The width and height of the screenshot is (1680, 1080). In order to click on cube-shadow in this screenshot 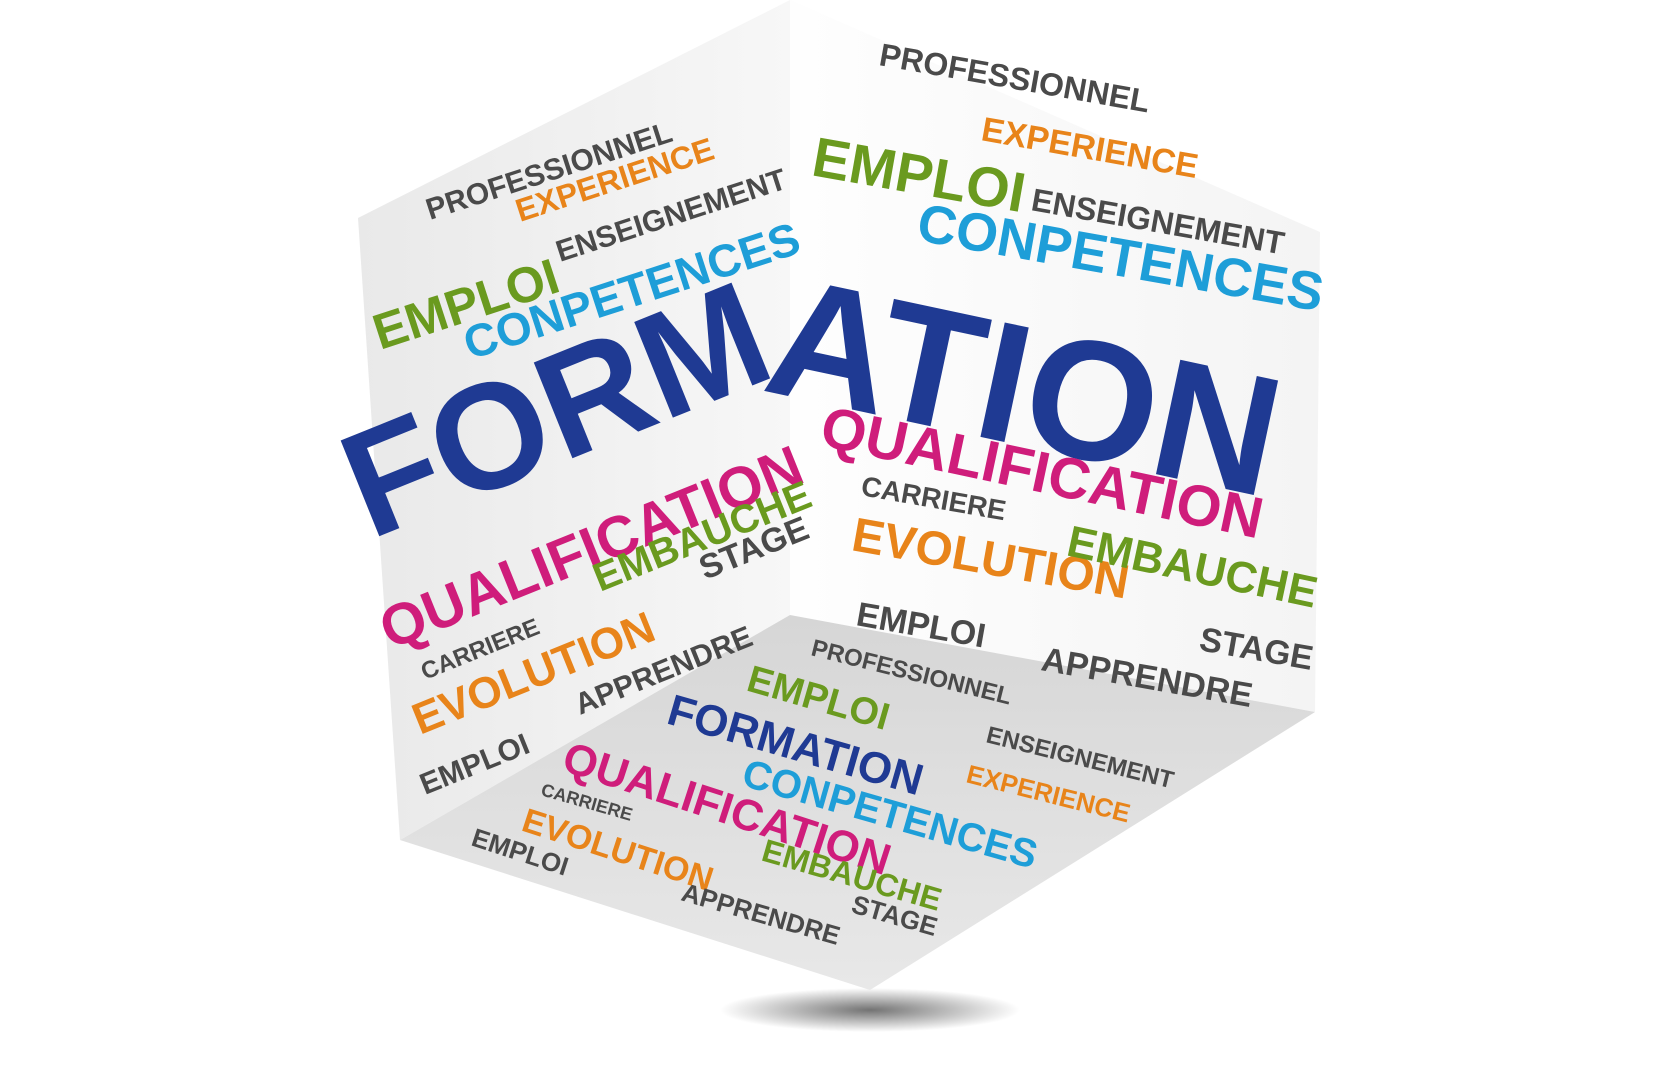, I will do `click(870, 1010)`.